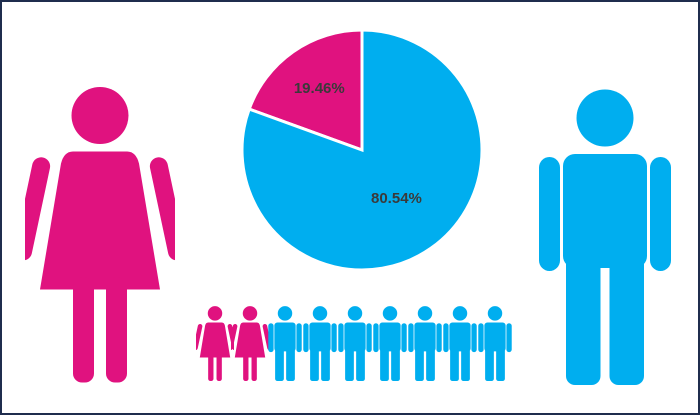 The height and width of the screenshot is (415, 700). Describe the element at coordinates (319, 88) in the screenshot. I see `value-label: 19.46%` at that location.